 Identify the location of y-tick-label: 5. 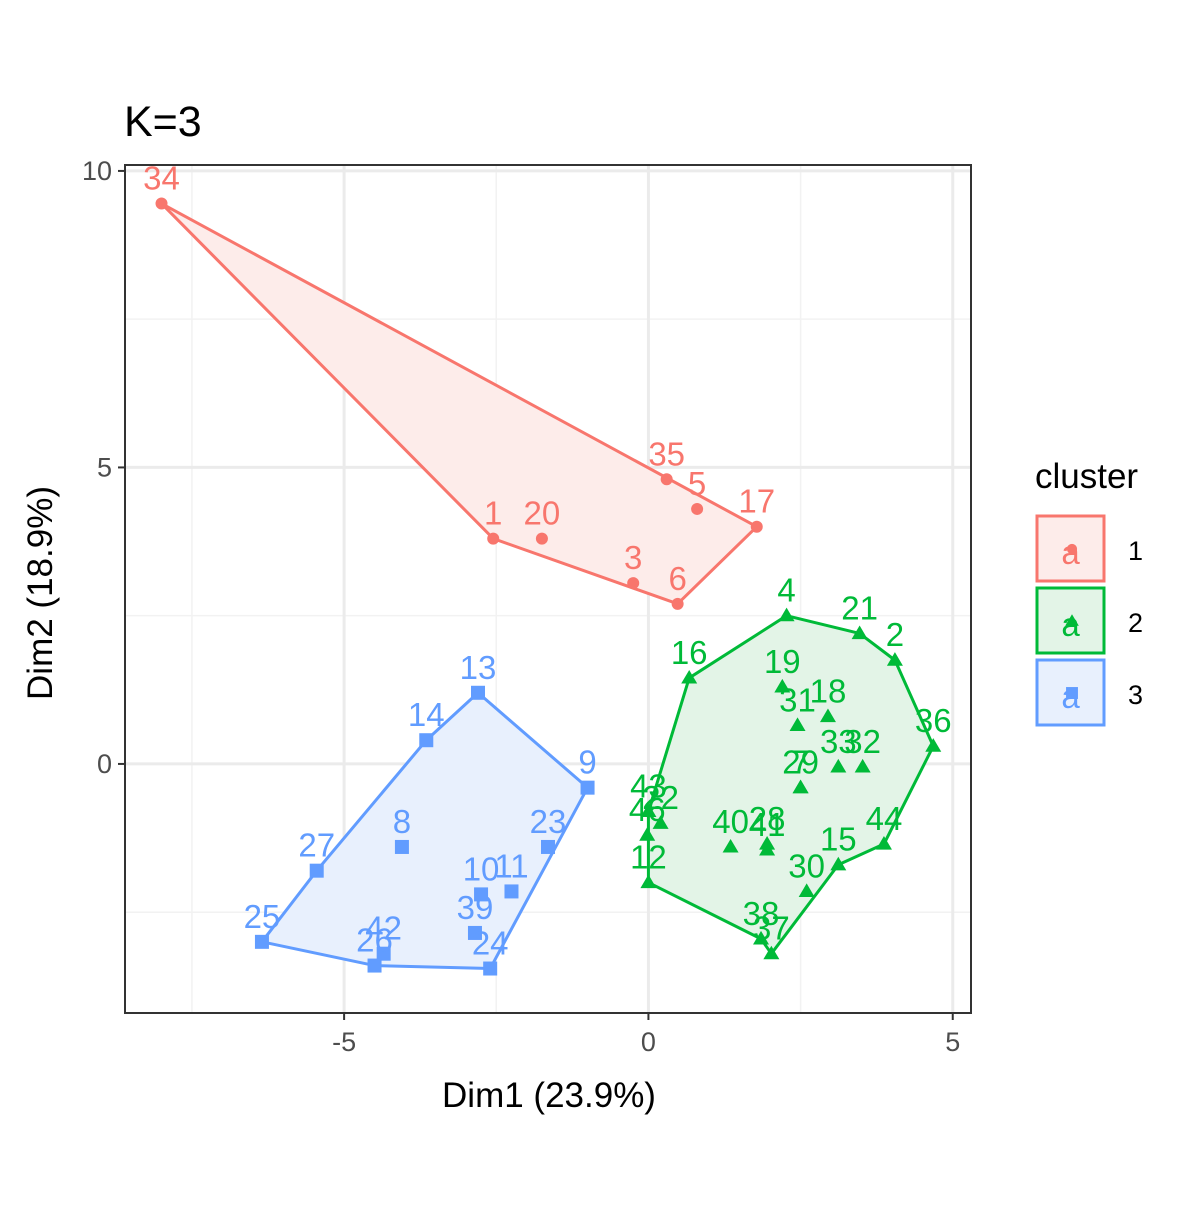
(104, 467).